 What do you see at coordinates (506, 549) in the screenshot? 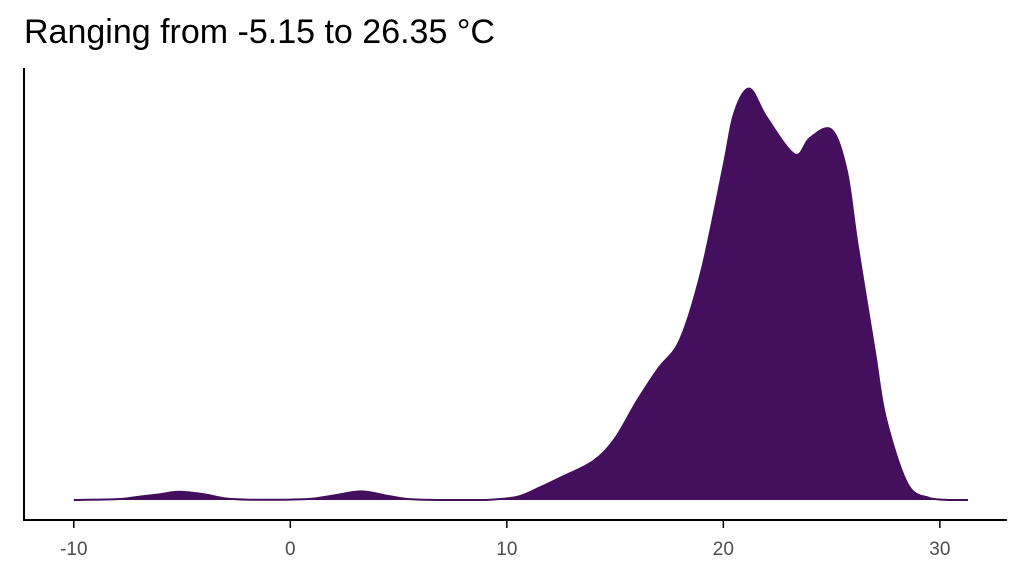
I see `x-tick-label: 10` at bounding box center [506, 549].